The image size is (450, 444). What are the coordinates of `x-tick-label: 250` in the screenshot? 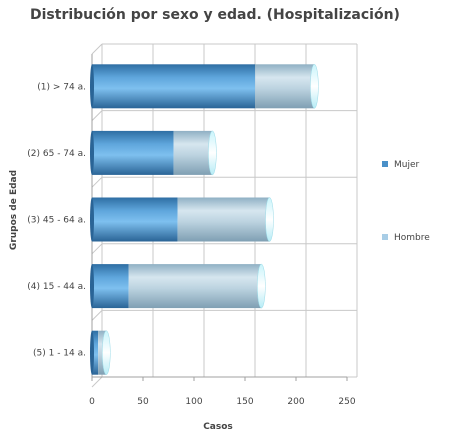 It's located at (346, 402).